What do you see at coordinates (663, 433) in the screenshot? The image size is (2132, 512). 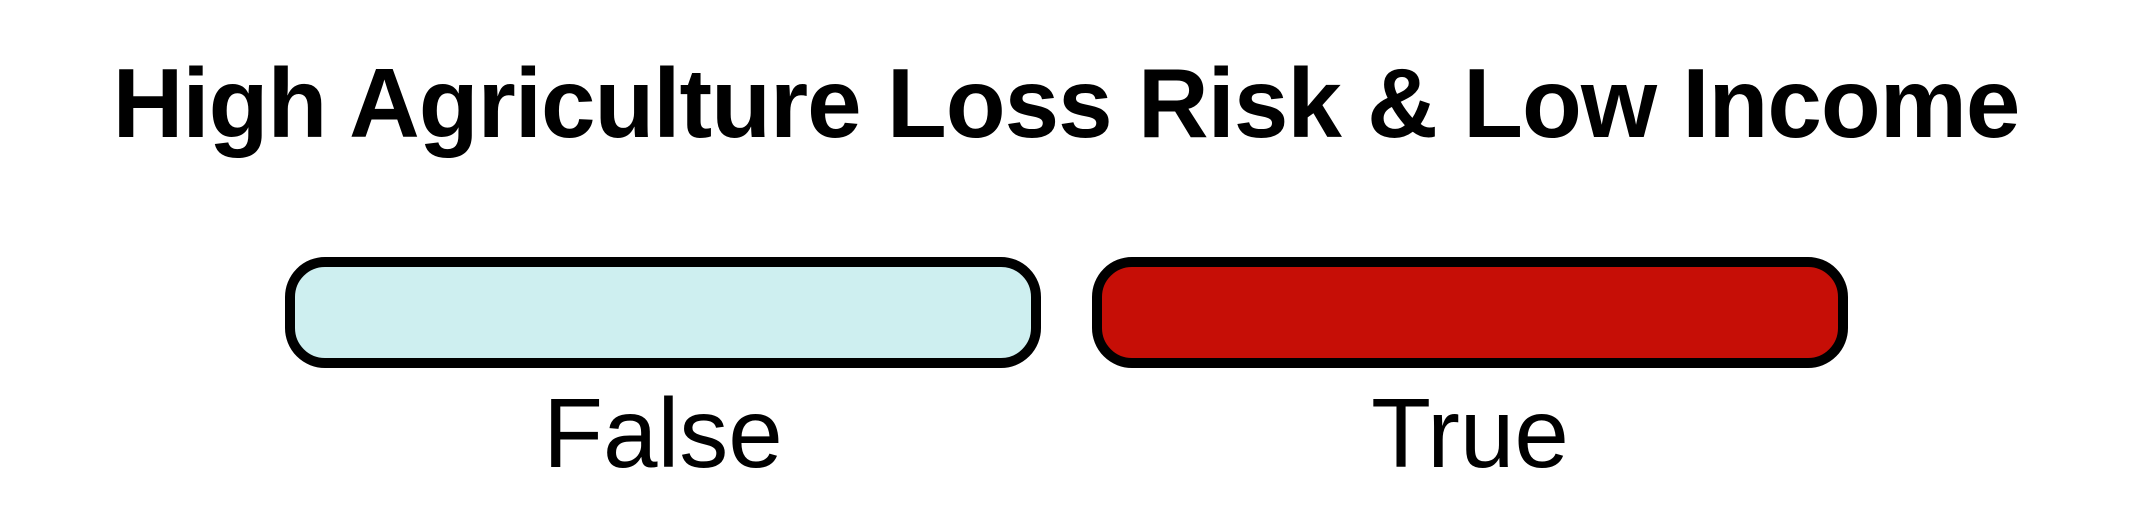 I see `legend-label-false: False` at bounding box center [663, 433].